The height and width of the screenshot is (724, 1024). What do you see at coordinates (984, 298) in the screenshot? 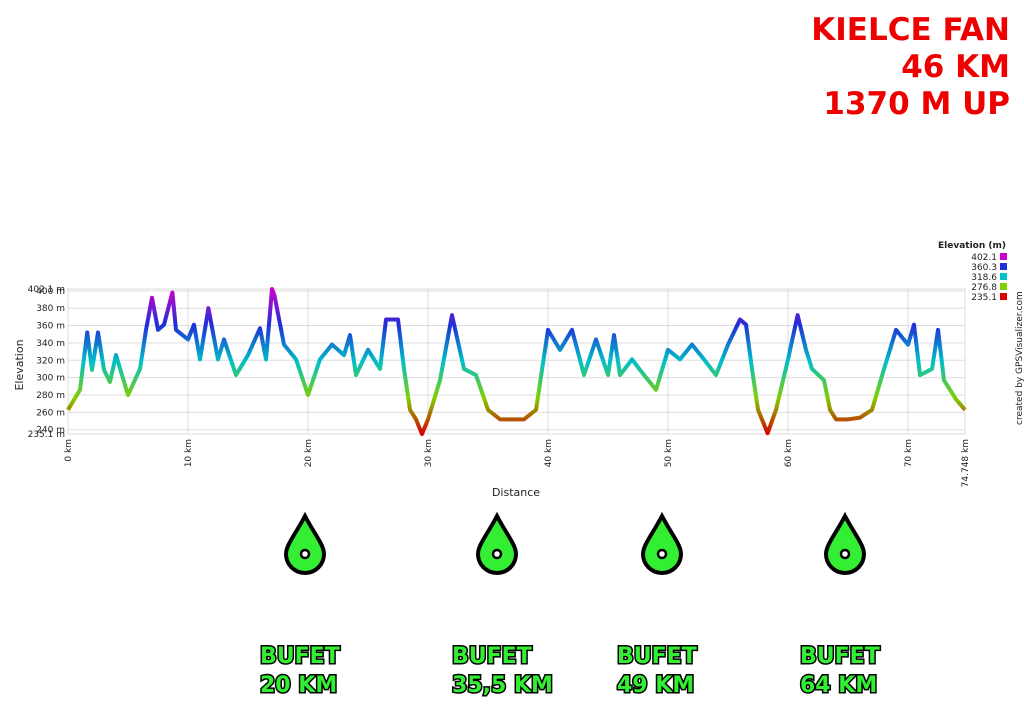
I see `legend-value: 235.1` at bounding box center [984, 298].